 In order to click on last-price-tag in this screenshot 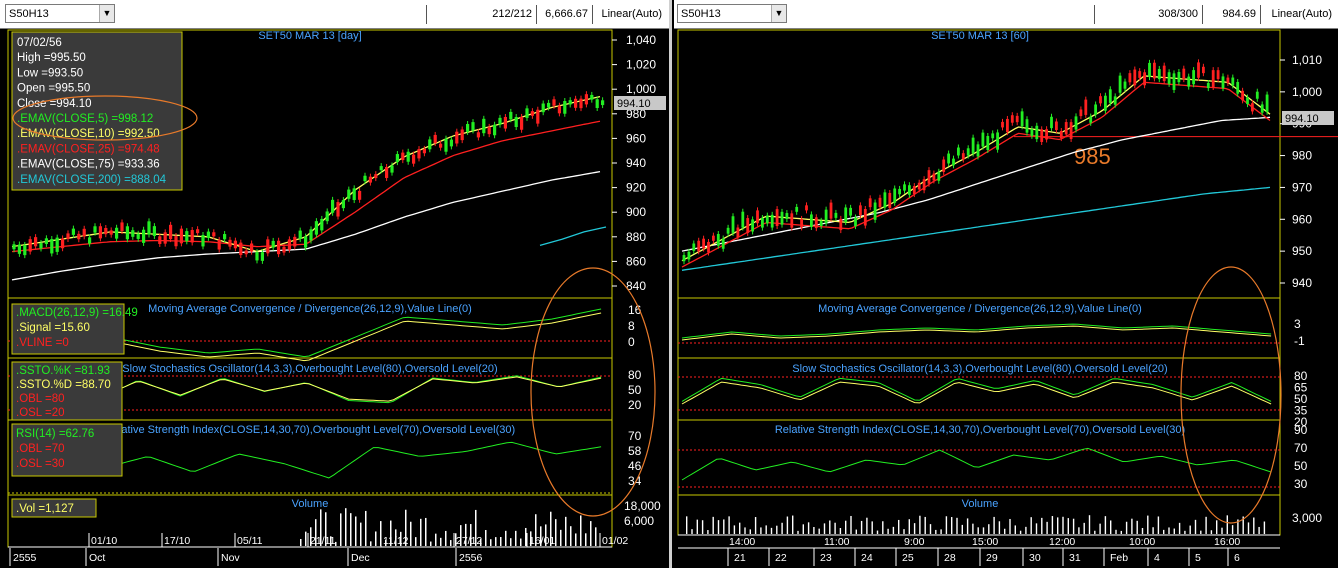, I will do `click(1308, 118)`.